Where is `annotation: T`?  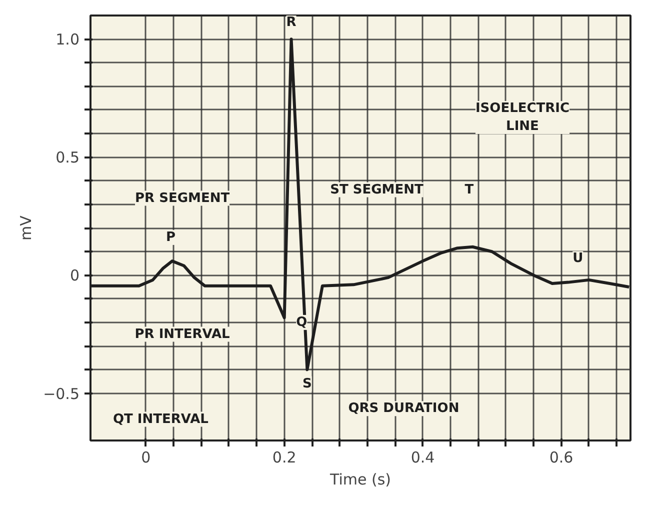
annotation: T is located at coordinates (469, 190).